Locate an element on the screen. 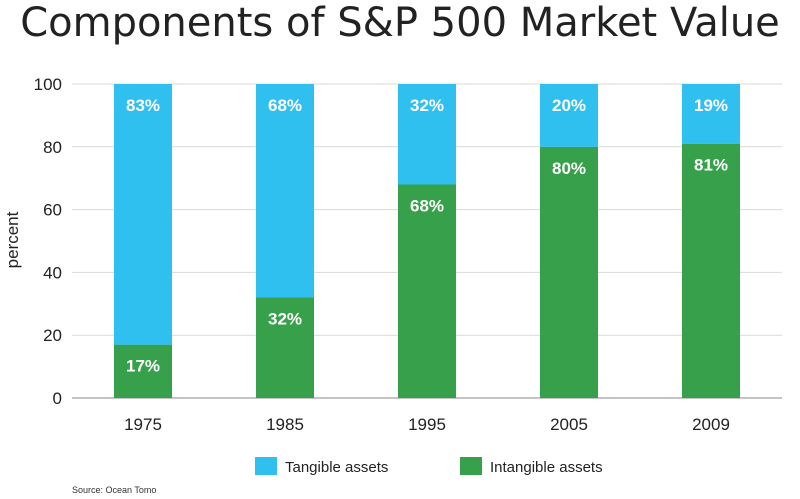  x-tick-label: 2005 is located at coordinates (569, 424).